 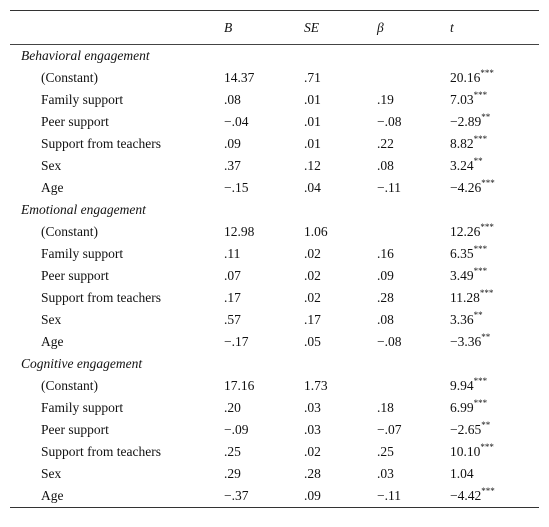 I want to click on cell-t: 8.82***, so click(x=468, y=144).